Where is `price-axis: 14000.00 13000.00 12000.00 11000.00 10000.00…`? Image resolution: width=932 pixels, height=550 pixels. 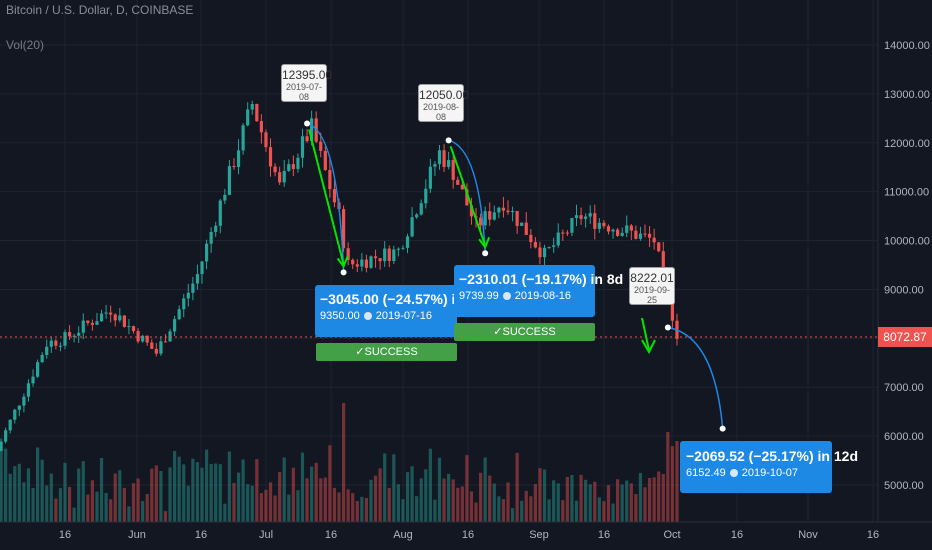 price-axis: 14000.00 13000.00 12000.00 11000.00 10000.00… is located at coordinates (903, 261).